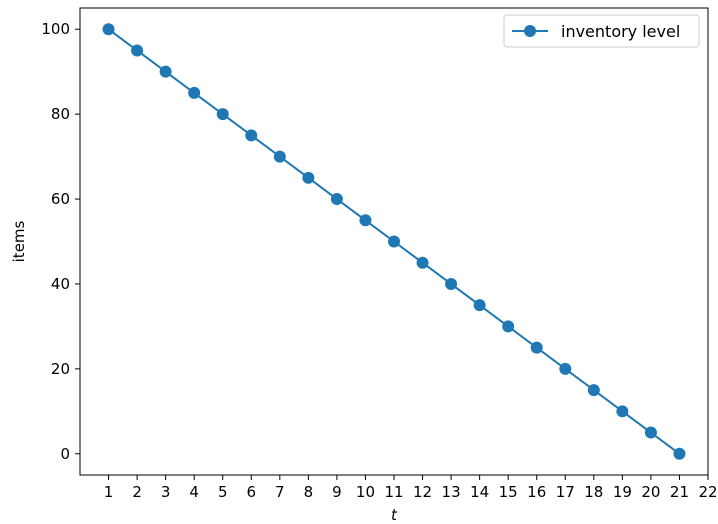  What do you see at coordinates (536, 492) in the screenshot?
I see `x-tick-label: 16` at bounding box center [536, 492].